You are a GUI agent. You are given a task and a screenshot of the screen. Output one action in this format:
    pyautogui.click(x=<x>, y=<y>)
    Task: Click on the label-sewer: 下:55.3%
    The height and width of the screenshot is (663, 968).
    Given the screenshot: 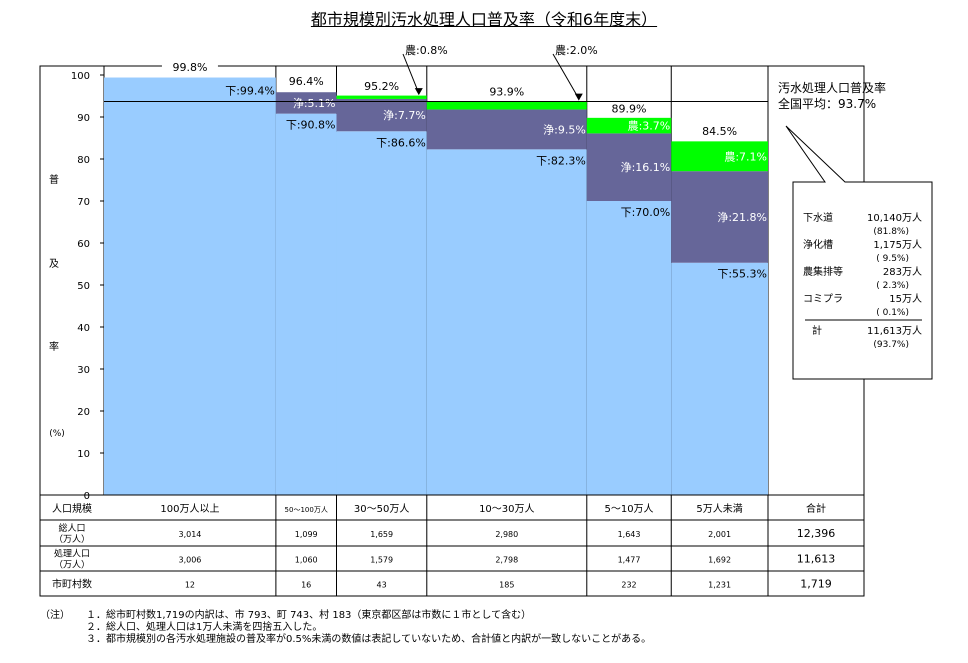 What is the action you would take?
    pyautogui.click(x=742, y=274)
    